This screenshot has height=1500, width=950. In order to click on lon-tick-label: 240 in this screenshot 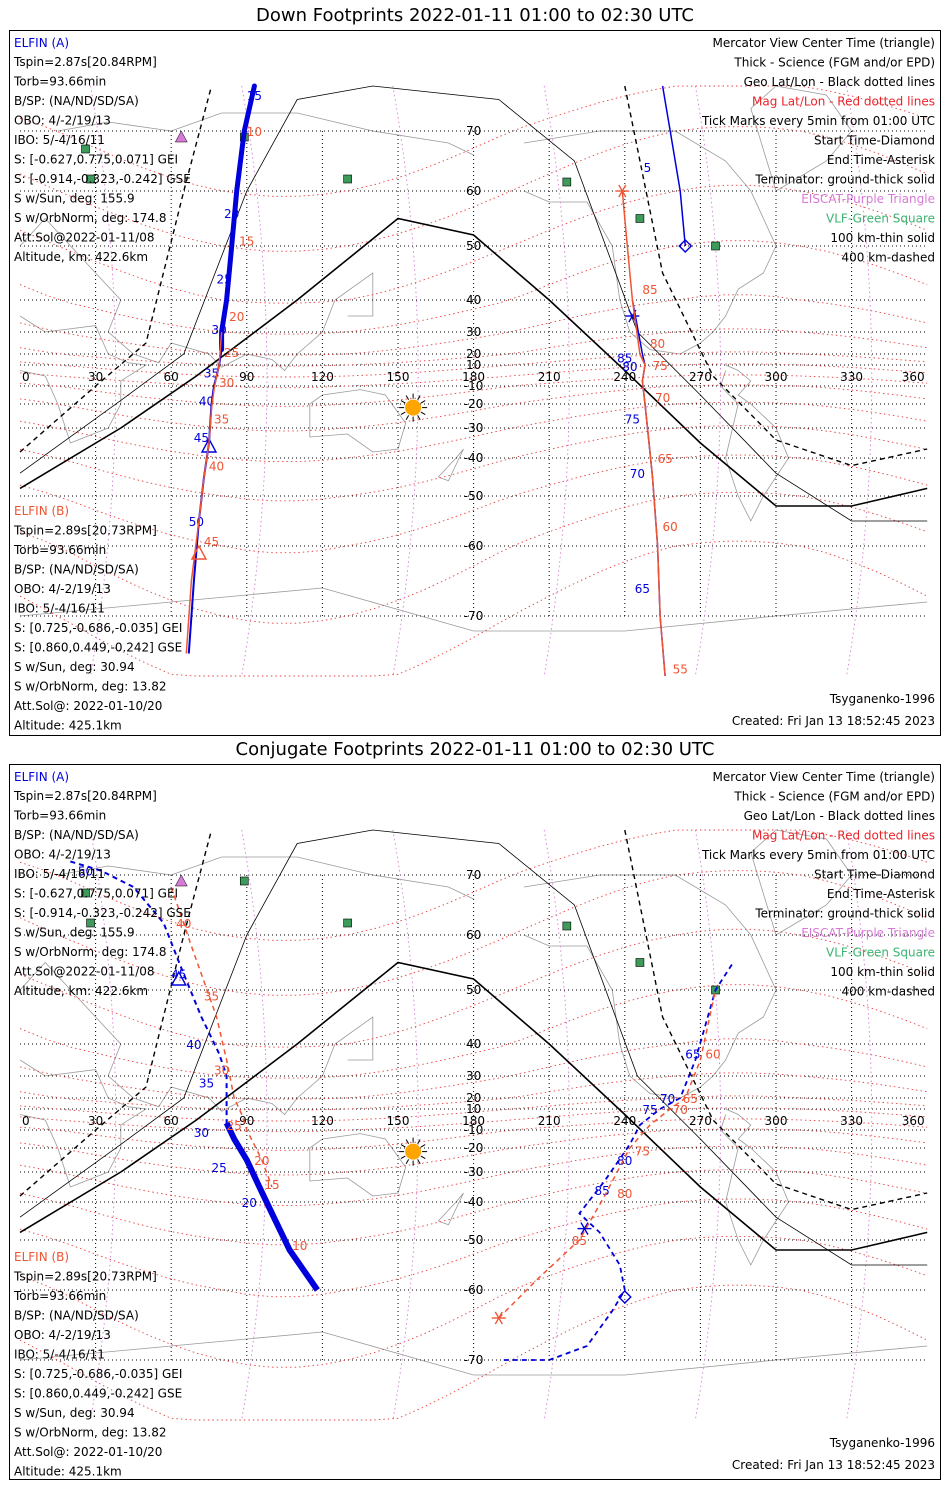, I will do `click(624, 1121)`.